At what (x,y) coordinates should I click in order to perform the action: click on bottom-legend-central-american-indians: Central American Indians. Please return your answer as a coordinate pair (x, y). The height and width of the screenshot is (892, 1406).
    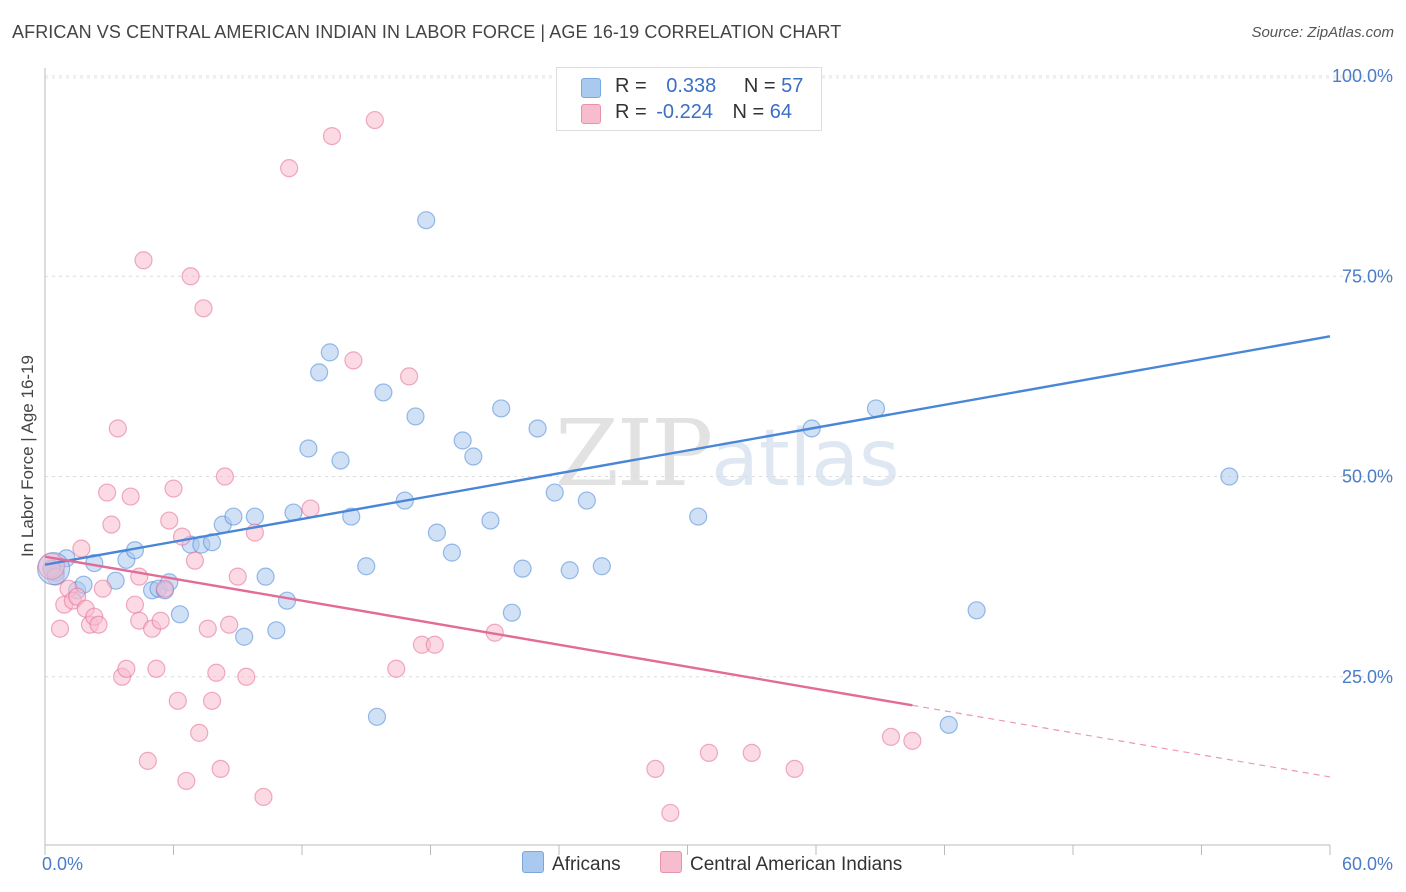
    Looking at the image, I should click on (781, 863).